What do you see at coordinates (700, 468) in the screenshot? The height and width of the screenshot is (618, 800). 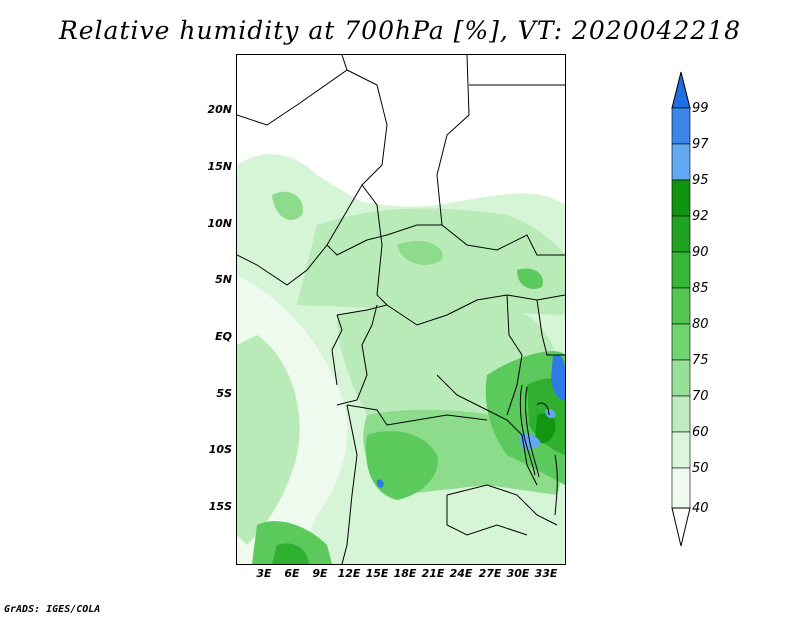 I see `colorbar-label: 50` at bounding box center [700, 468].